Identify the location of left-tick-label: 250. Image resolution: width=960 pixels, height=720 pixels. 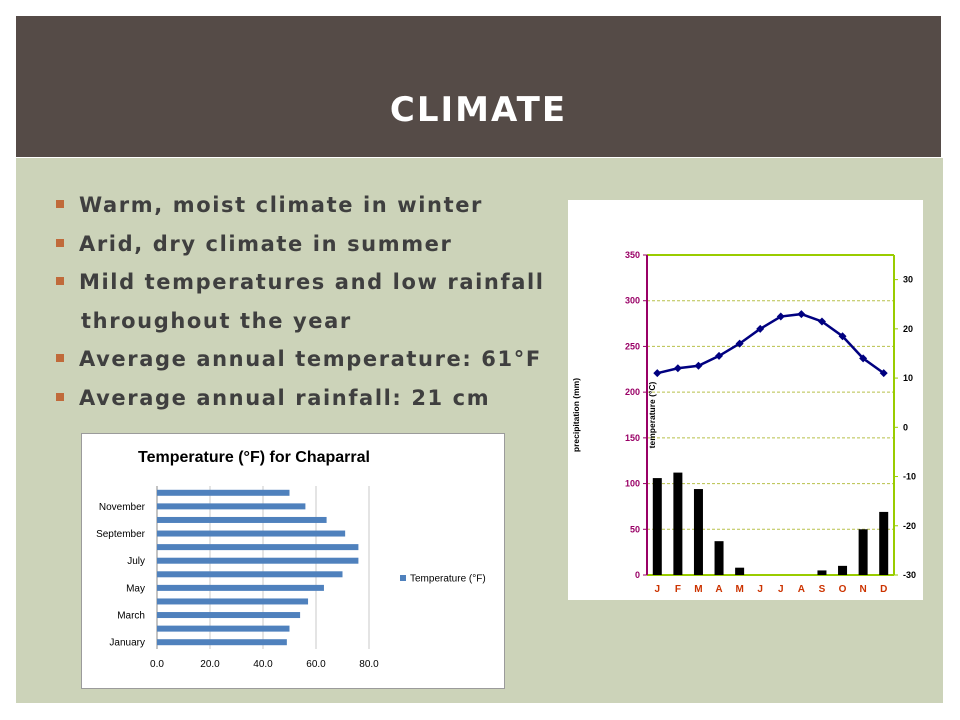
(632, 346).